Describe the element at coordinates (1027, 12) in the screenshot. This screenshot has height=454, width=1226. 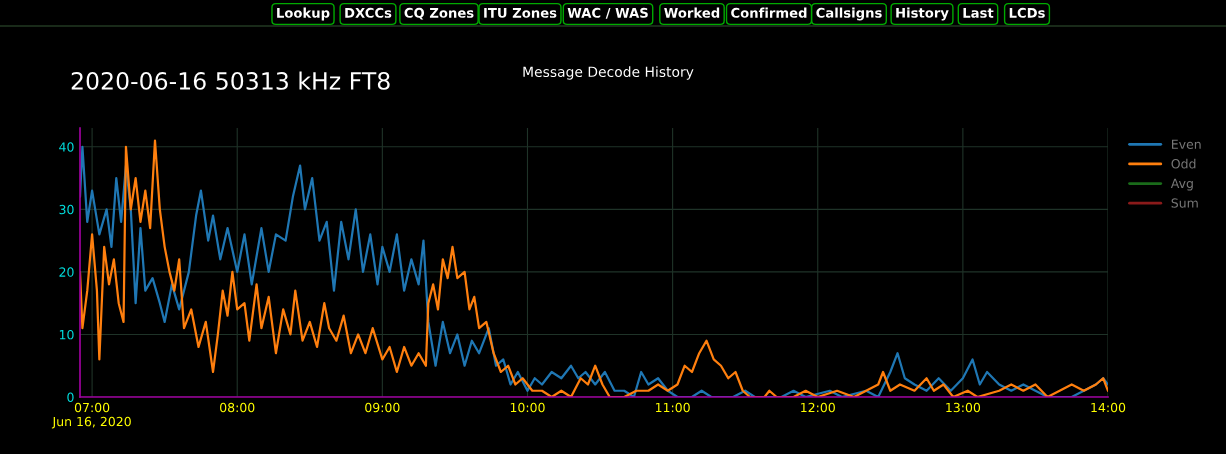
I see `text: LCDs` at that location.